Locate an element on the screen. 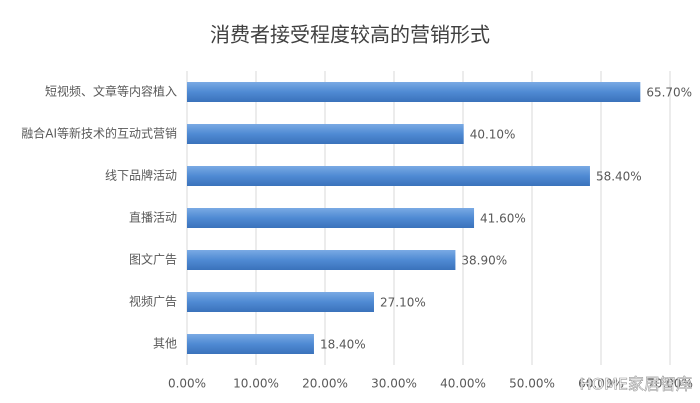  x-tick-label: 40.00% is located at coordinates (463, 384).